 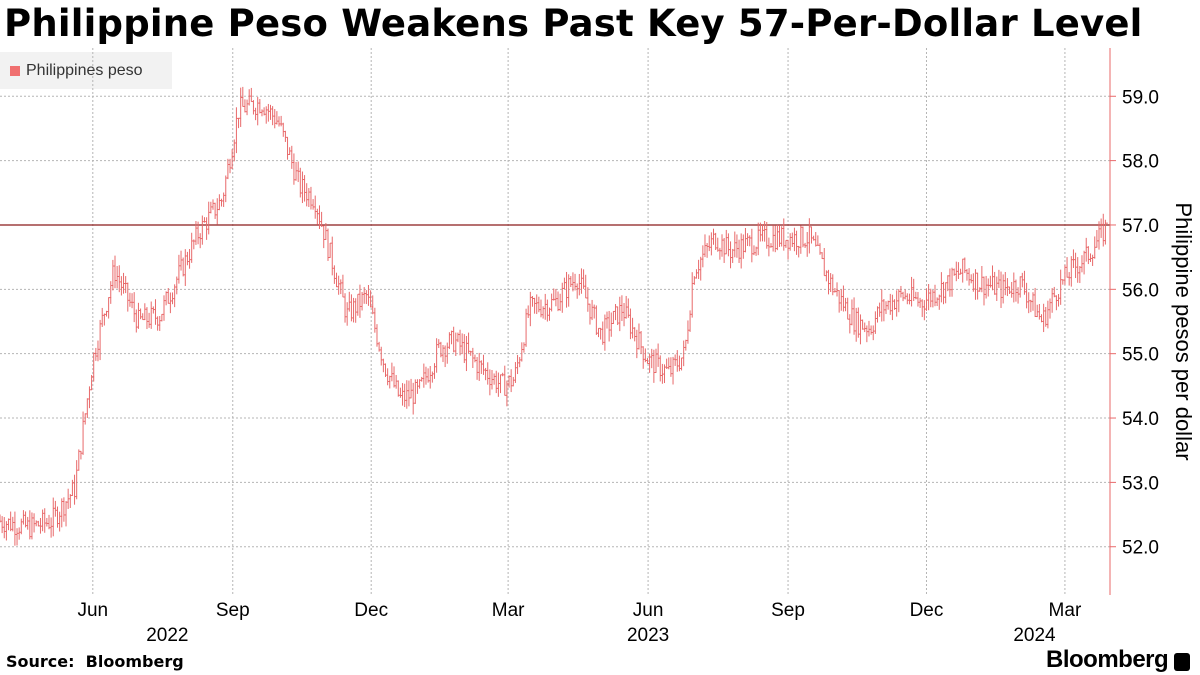 I want to click on legend-label: Philippines peso, so click(x=84, y=70).